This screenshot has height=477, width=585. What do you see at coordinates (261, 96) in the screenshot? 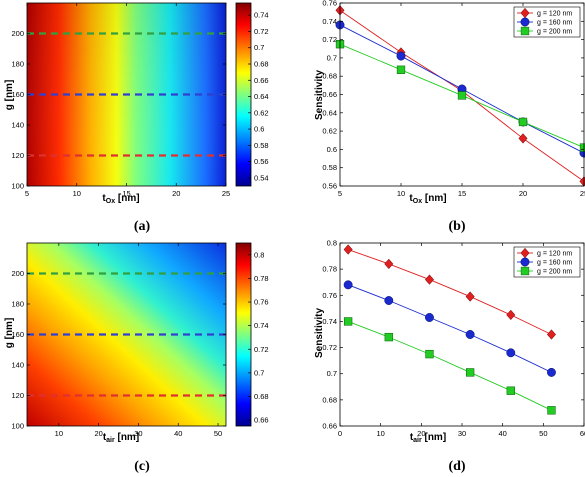
I see `panel-a-colorbar-label: 0.64` at bounding box center [261, 96].